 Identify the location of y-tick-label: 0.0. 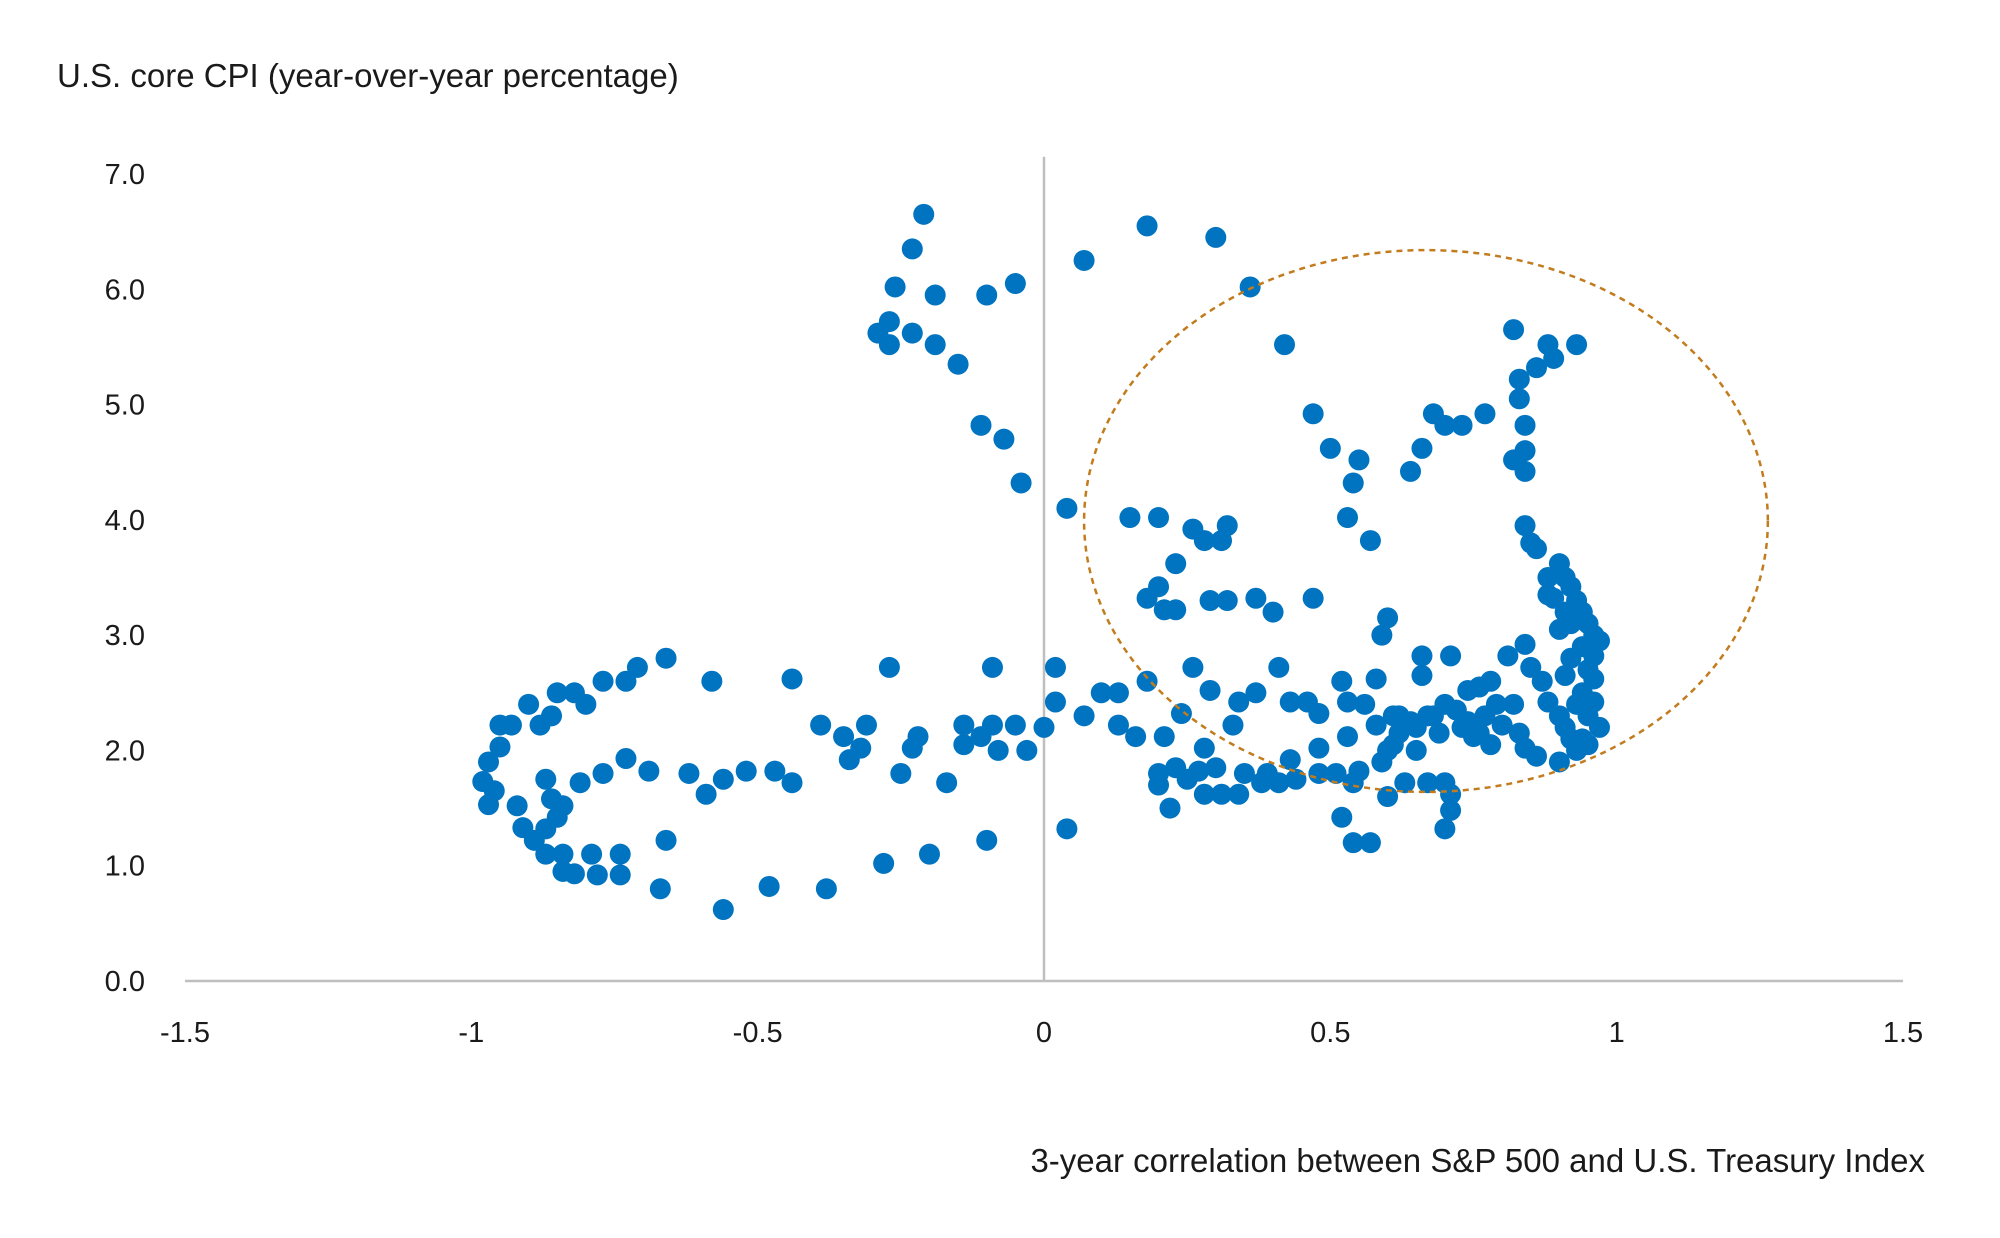
(125, 982).